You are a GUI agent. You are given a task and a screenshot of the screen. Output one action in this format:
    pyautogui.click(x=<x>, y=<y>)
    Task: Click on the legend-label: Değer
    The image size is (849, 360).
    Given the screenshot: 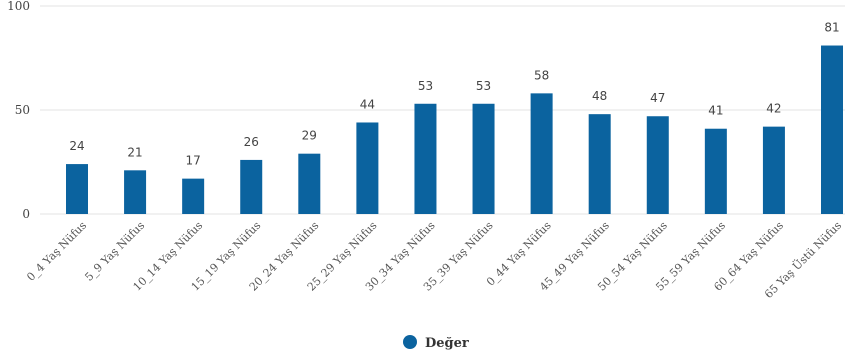 What is the action you would take?
    pyautogui.click(x=447, y=343)
    